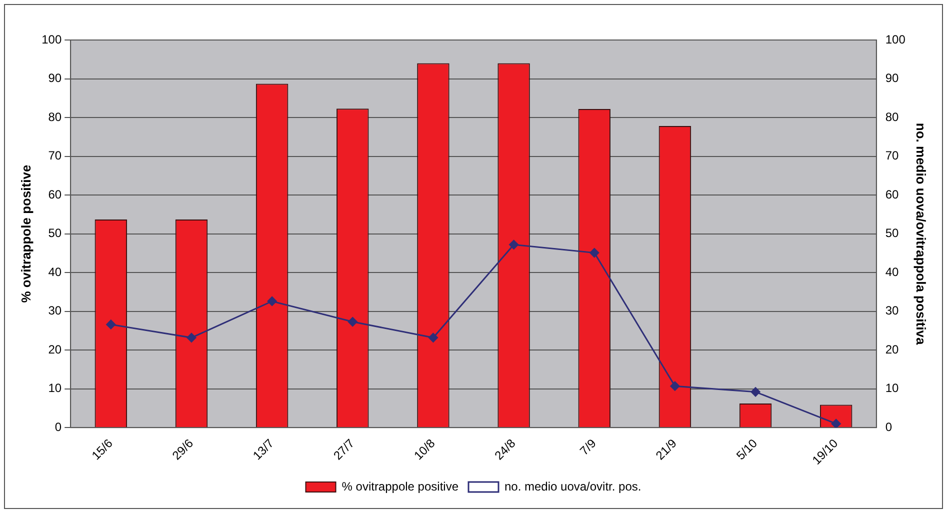 The height and width of the screenshot is (515, 949). Describe the element at coordinates (921, 234) in the screenshot. I see `y2-axis-title: no. medio uova/ovitrappola positiva` at that location.